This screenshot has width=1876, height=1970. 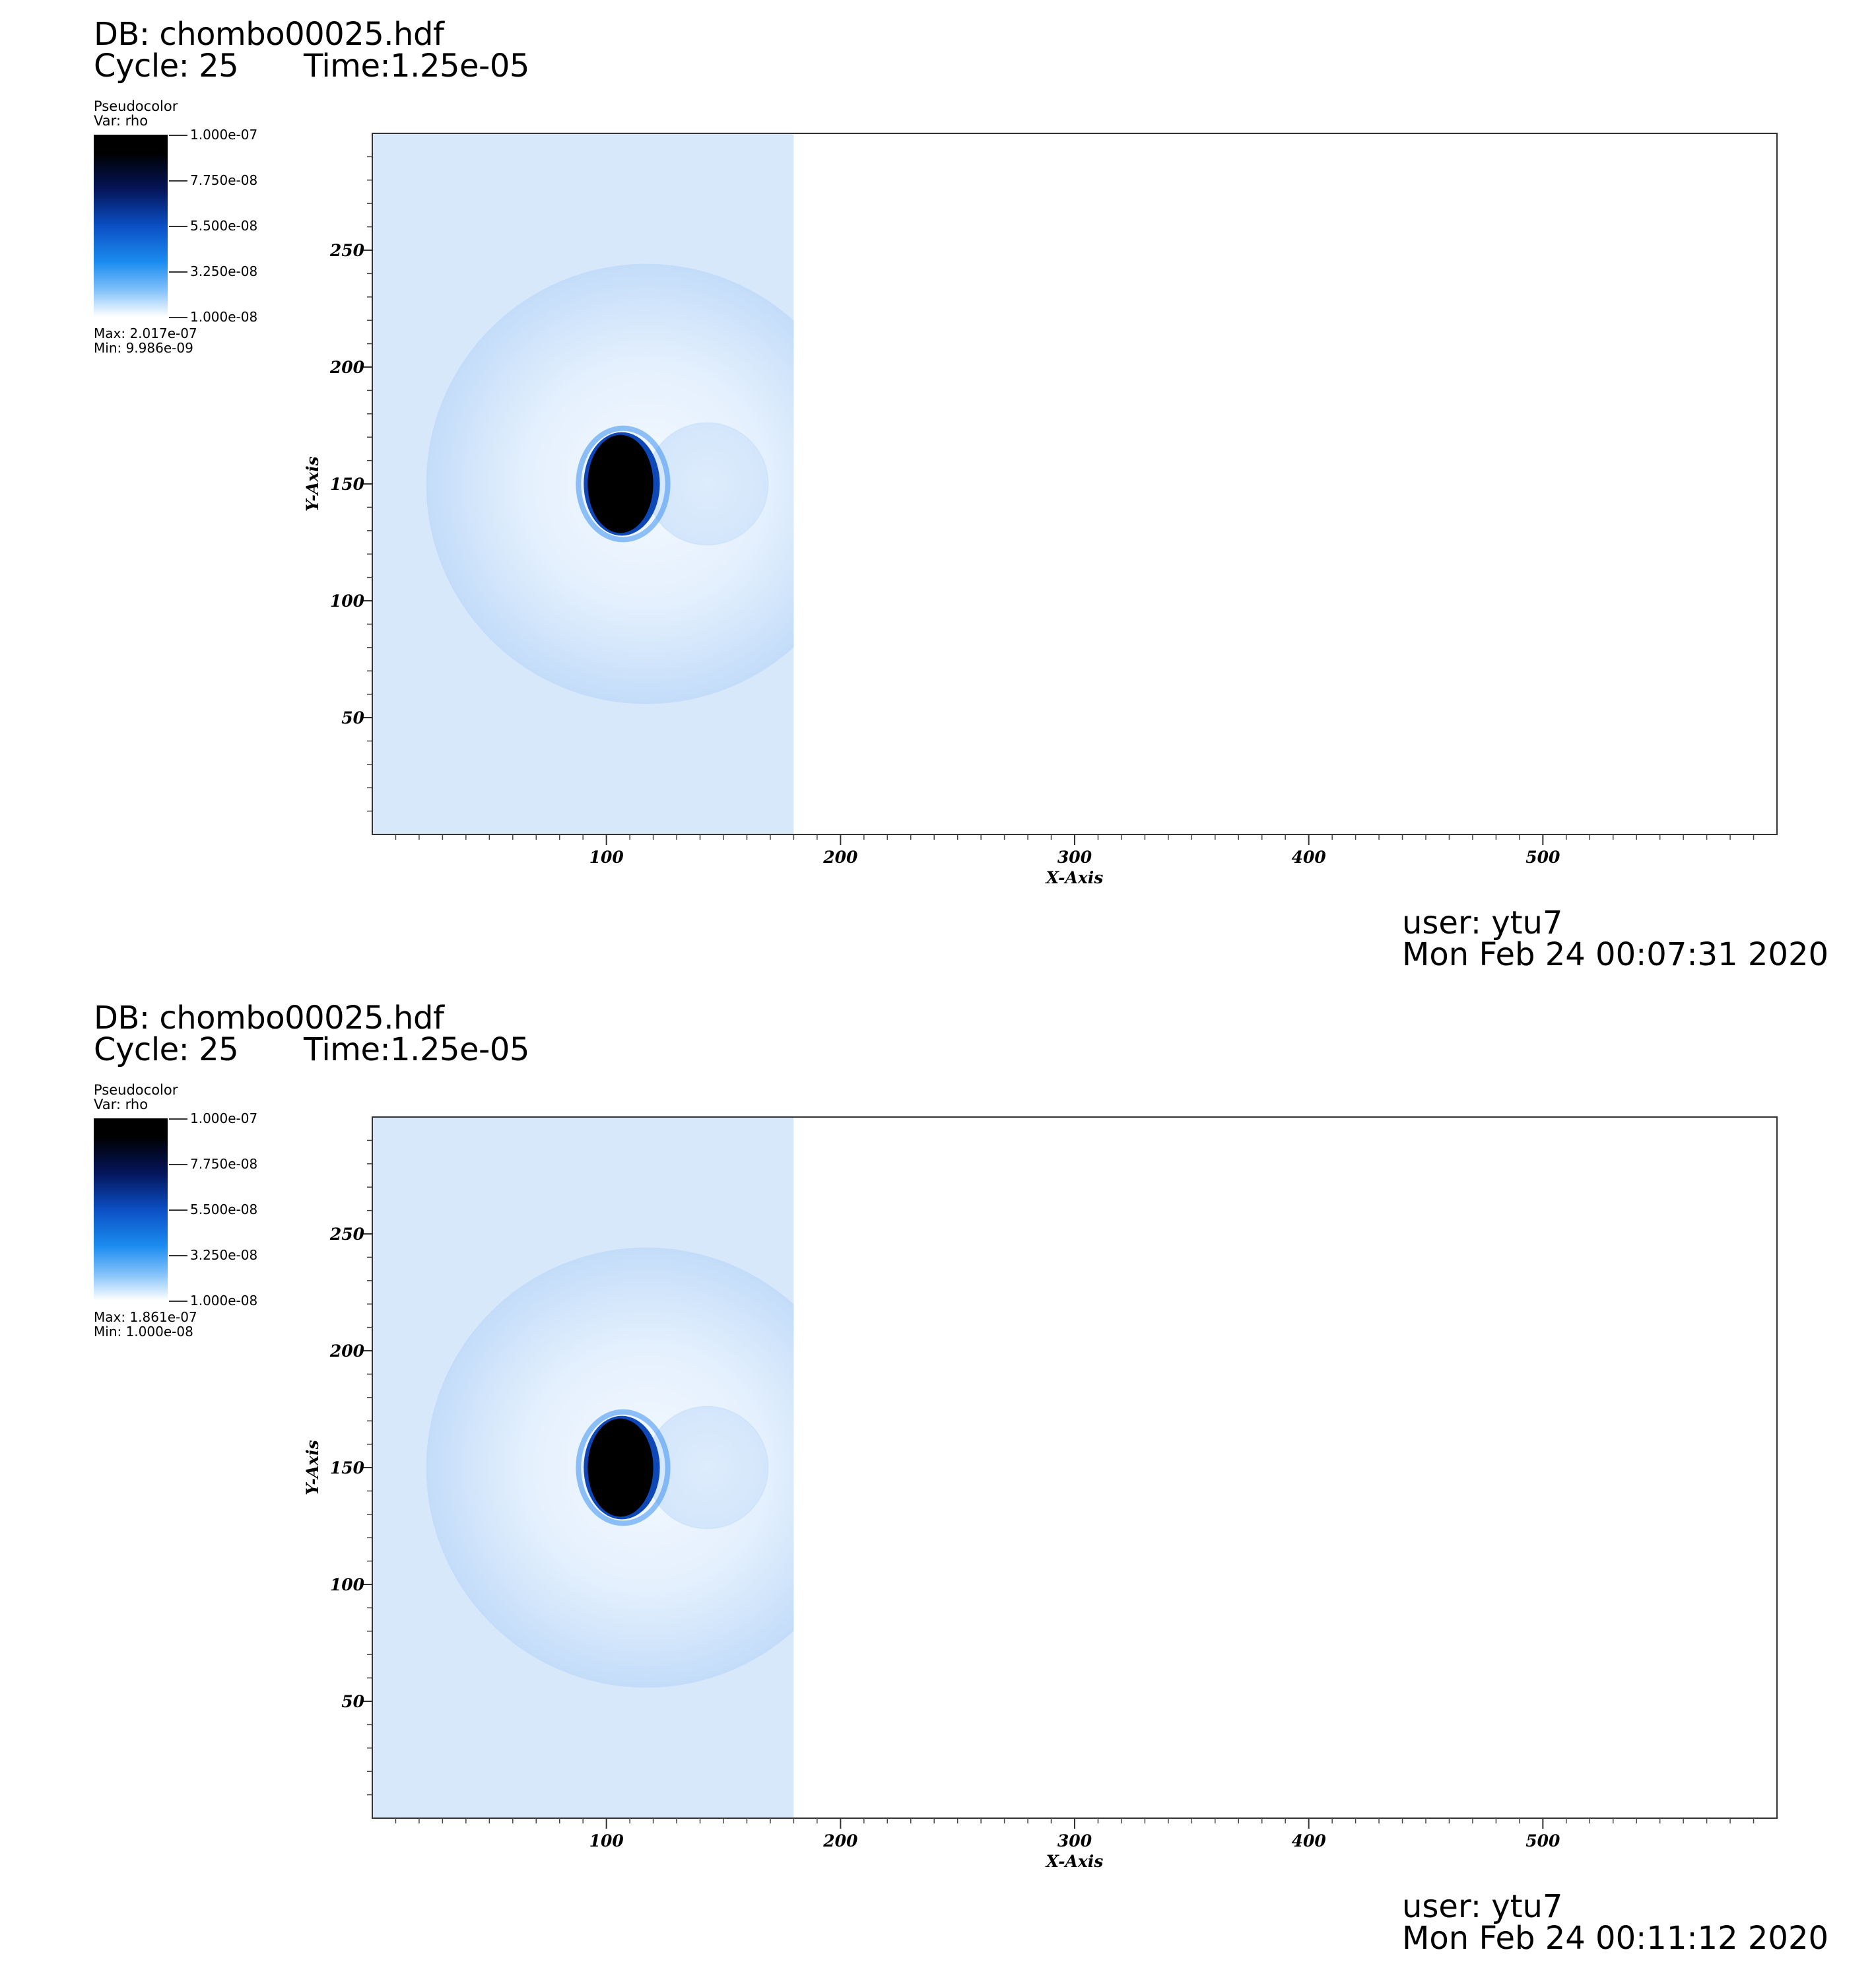 What do you see at coordinates (145, 1317) in the screenshot?
I see `legend-max: Max: 1.861e-07` at bounding box center [145, 1317].